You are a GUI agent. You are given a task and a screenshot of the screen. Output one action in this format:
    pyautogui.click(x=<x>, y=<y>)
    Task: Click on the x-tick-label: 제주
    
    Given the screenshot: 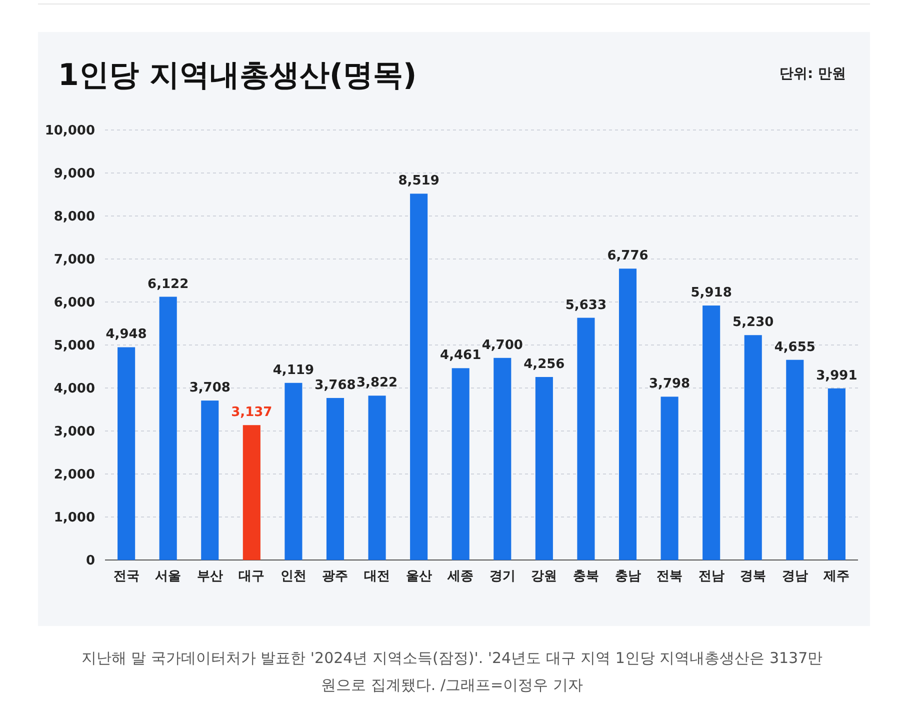 What is the action you would take?
    pyautogui.click(x=836, y=576)
    